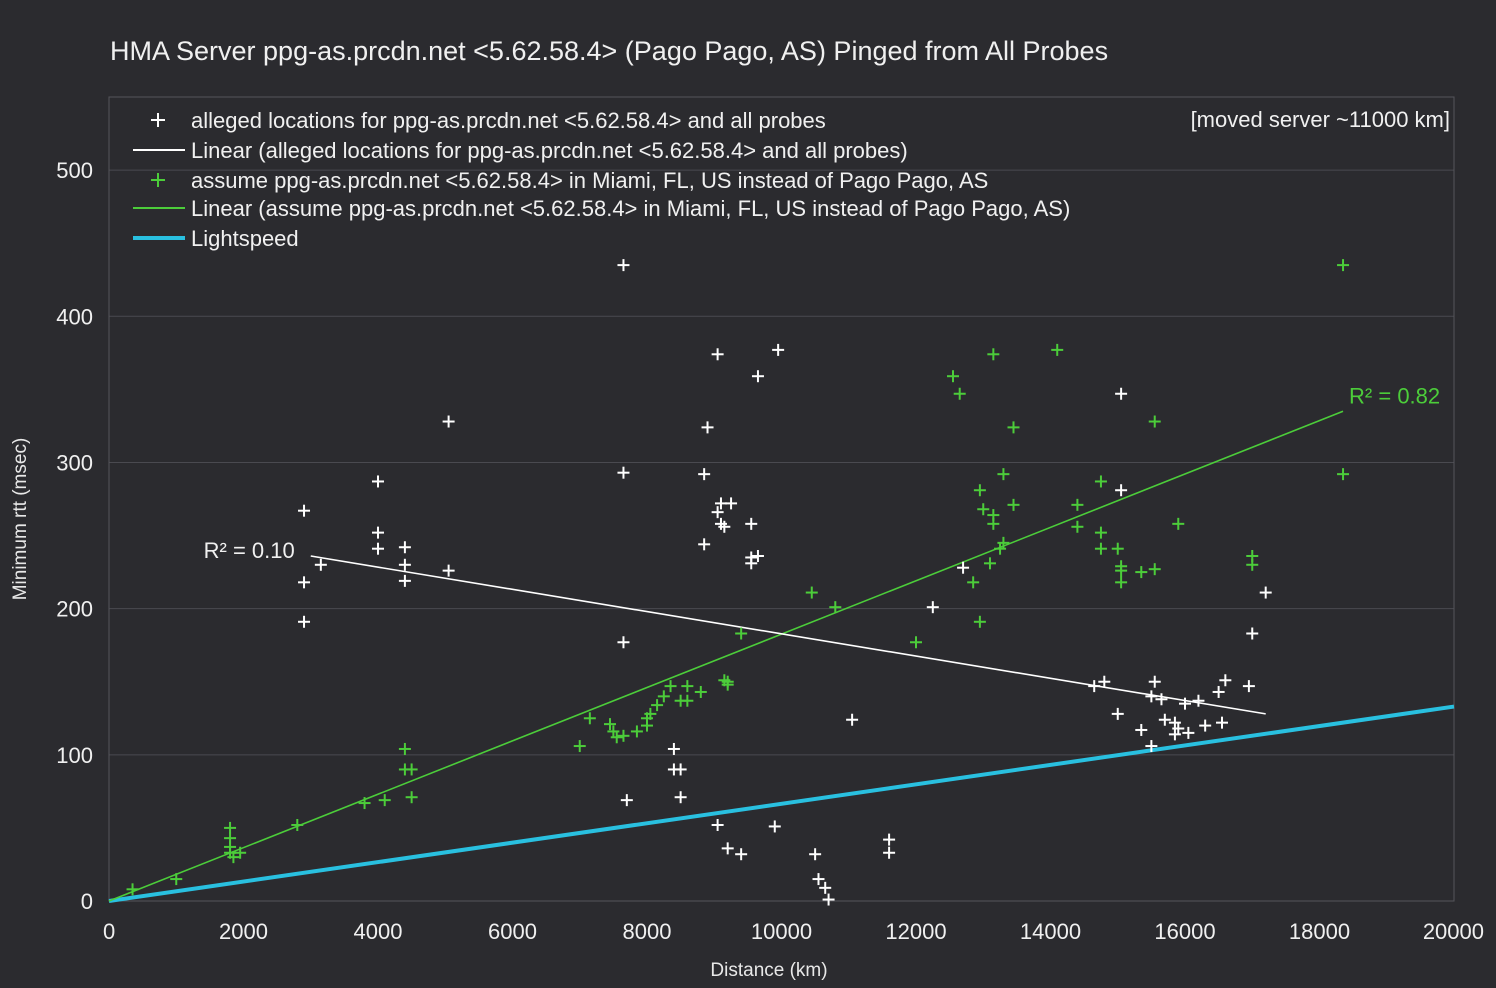  Describe the element at coordinates (1320, 119) in the screenshot. I see `moved-server-note: [moved server ~11000 km]` at that location.